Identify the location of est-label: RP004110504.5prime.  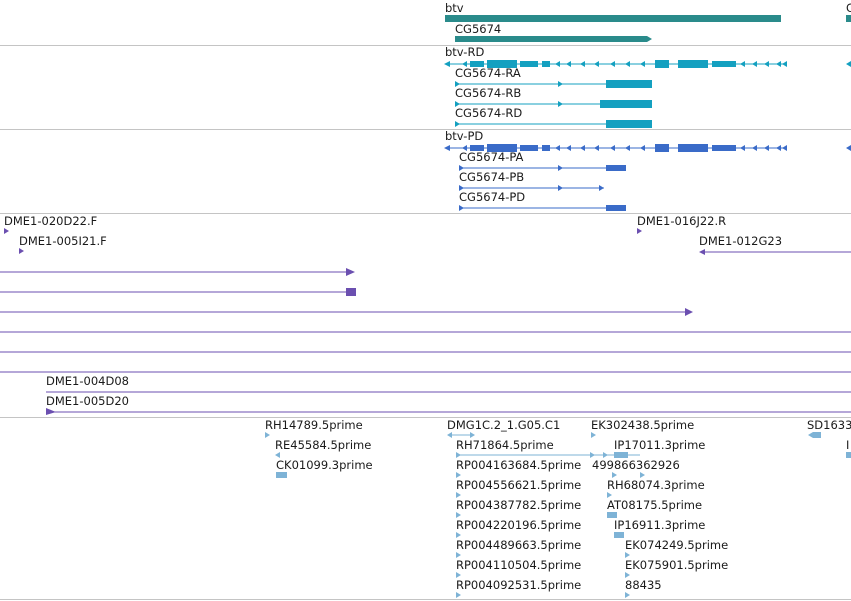
(519, 565).